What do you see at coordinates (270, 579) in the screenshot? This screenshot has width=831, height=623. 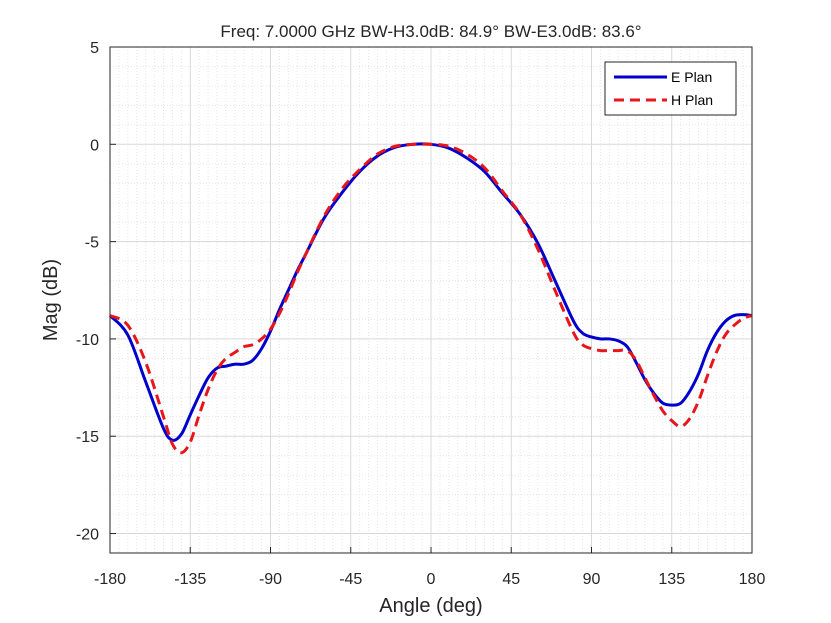 I see `x-tick-label: -90` at bounding box center [270, 579].